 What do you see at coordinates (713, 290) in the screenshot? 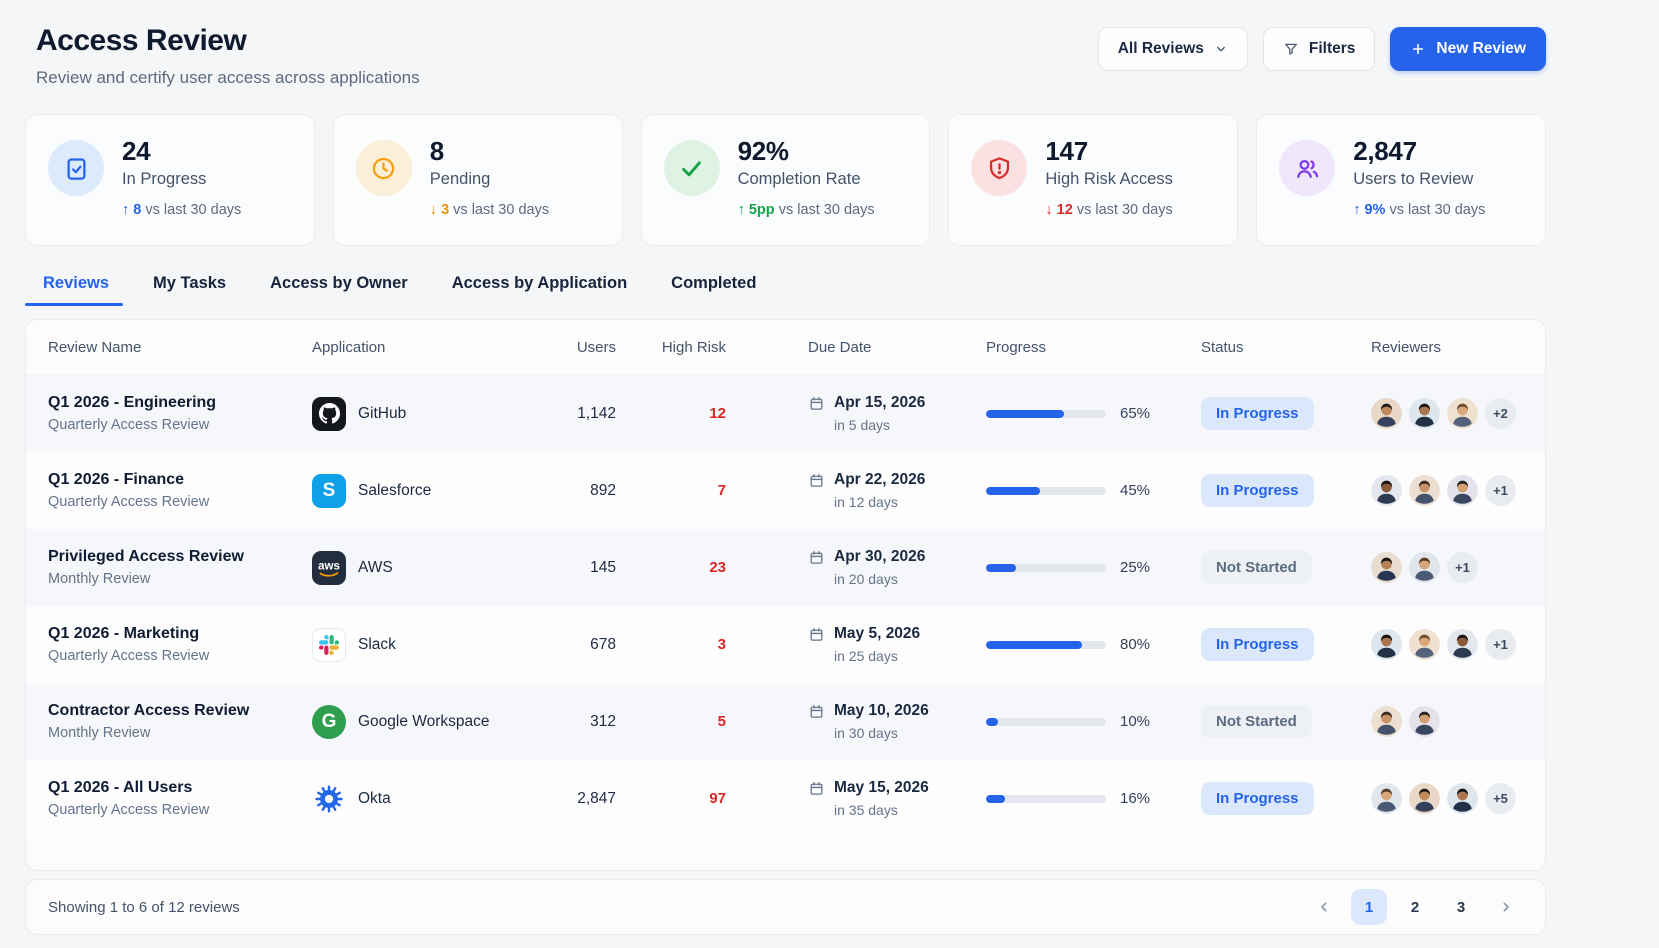
I see `tab-completed: Completed` at bounding box center [713, 290].